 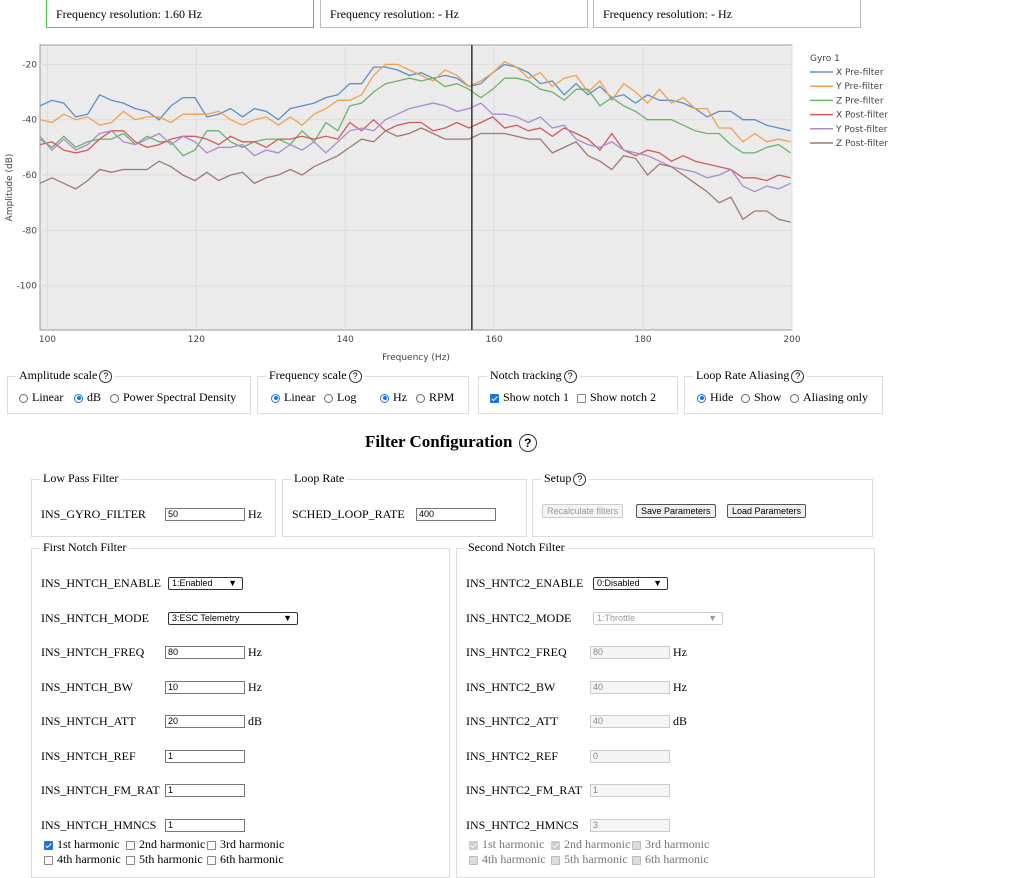 What do you see at coordinates (630, 652) in the screenshot?
I see `ins-hntc2-freq-input: 80` at bounding box center [630, 652].